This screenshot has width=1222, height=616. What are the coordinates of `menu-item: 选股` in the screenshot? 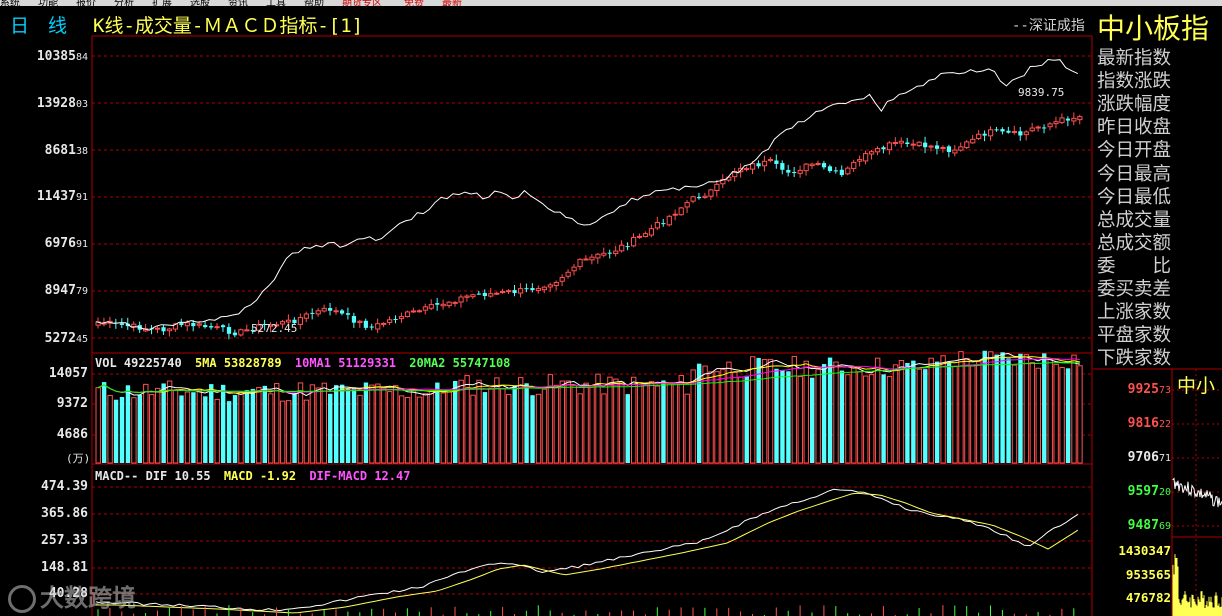 It's located at (200, 3).